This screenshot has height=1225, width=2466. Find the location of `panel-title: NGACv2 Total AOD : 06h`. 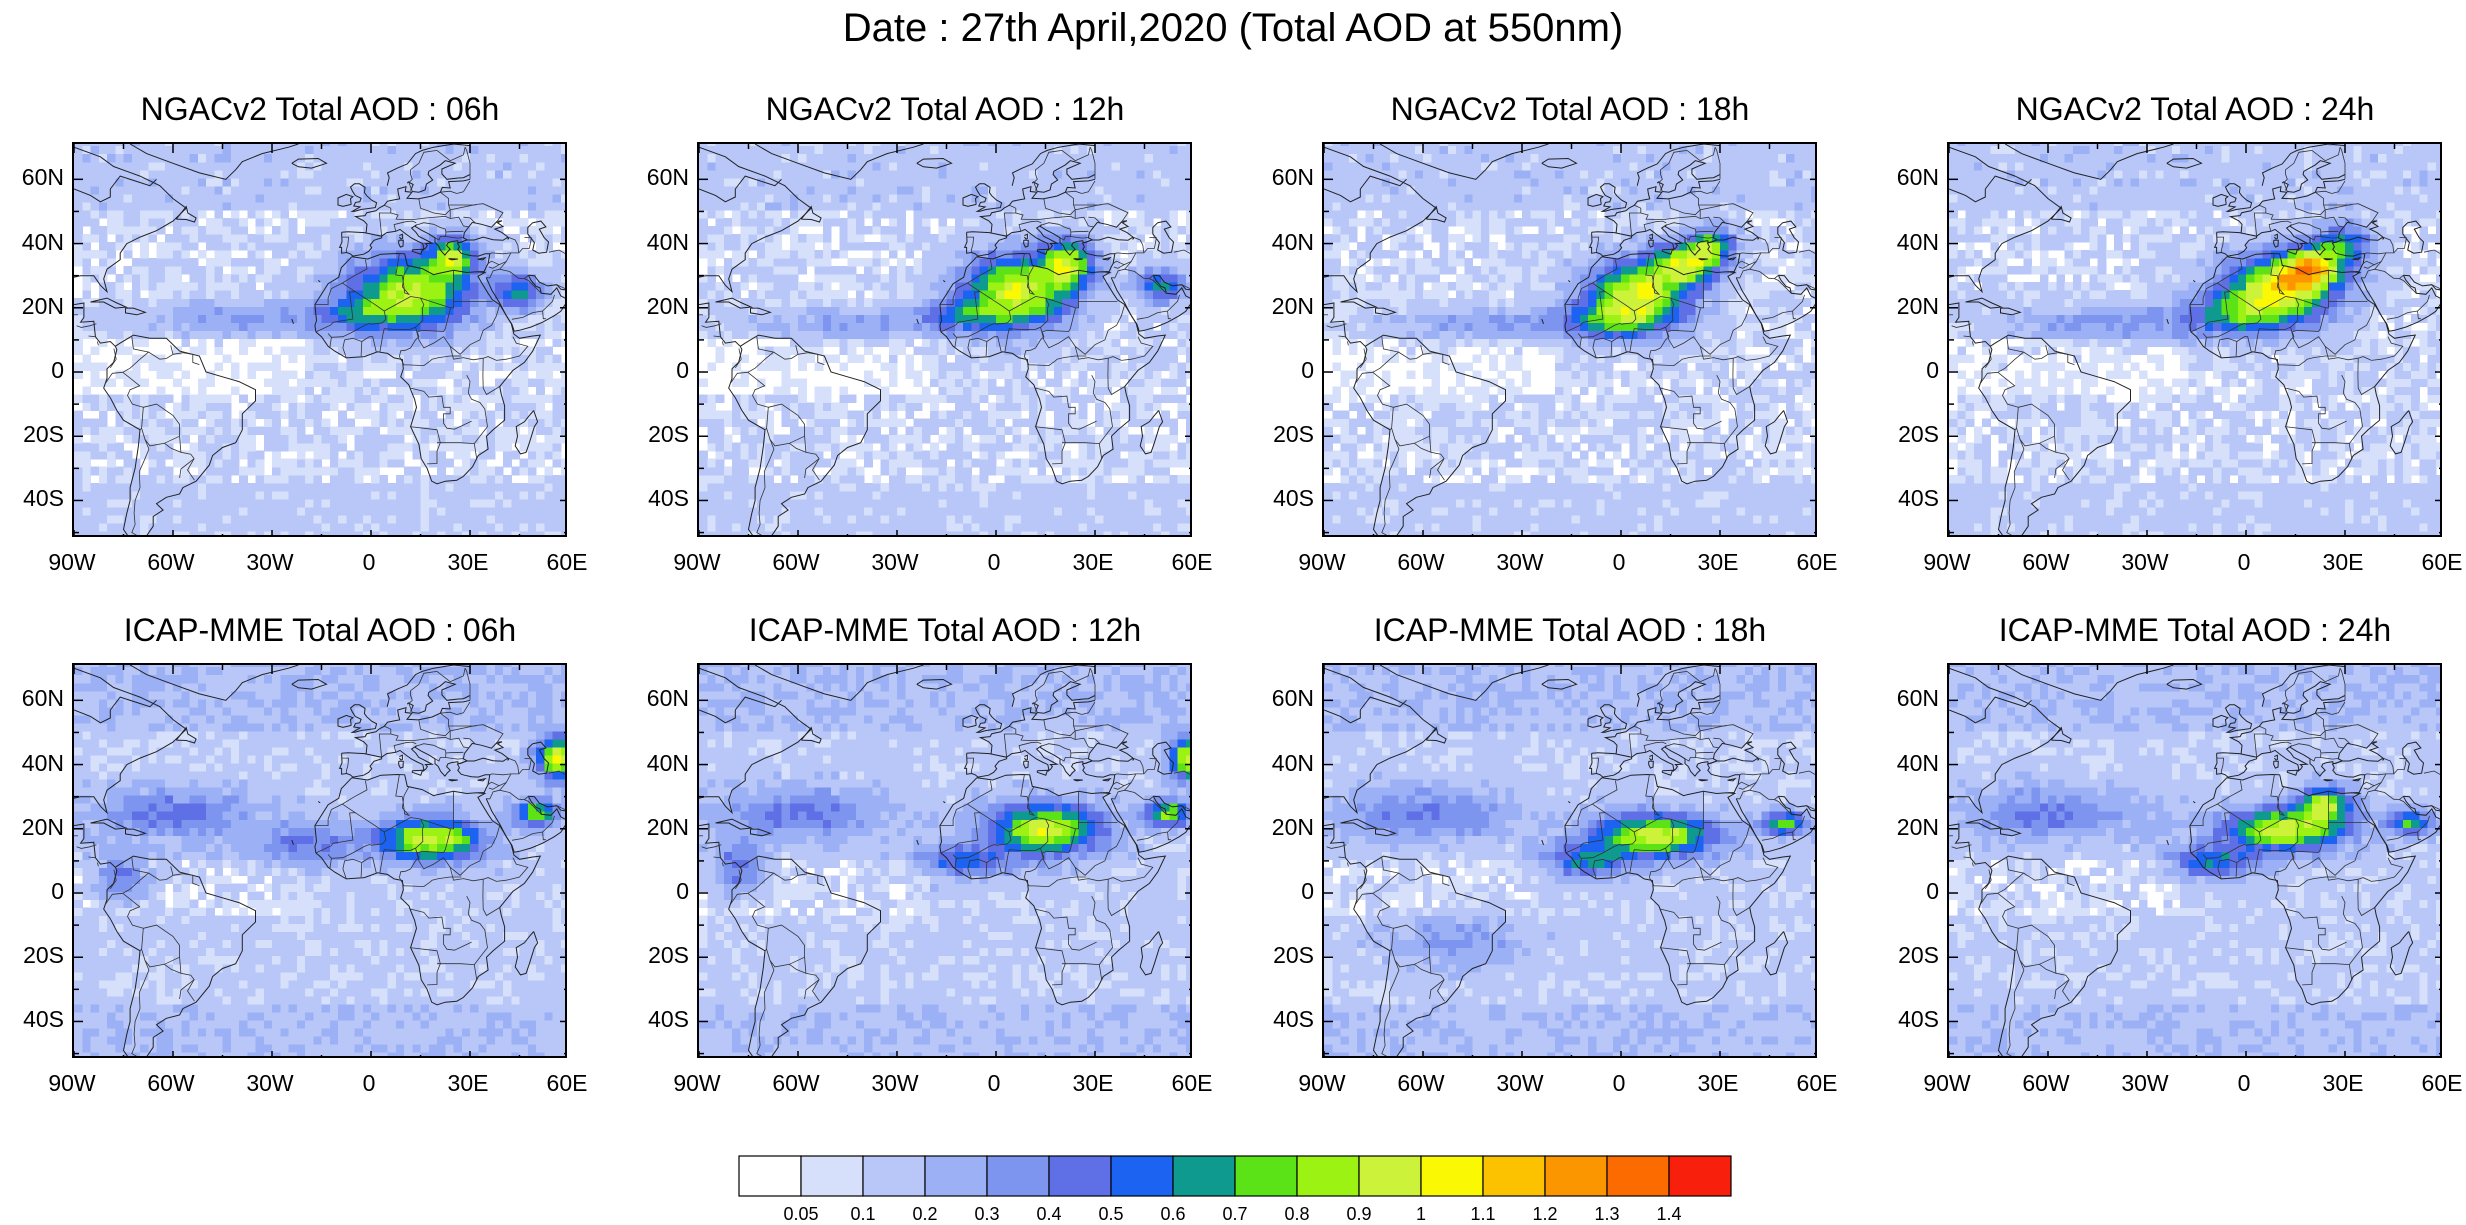

panel-title: NGACv2 Total AOD : 06h is located at coordinates (320, 109).